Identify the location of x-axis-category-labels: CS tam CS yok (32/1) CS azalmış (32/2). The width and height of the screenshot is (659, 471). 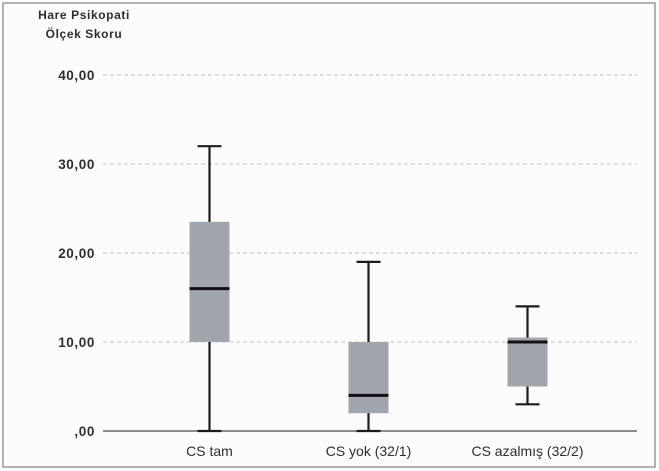
(384, 451).